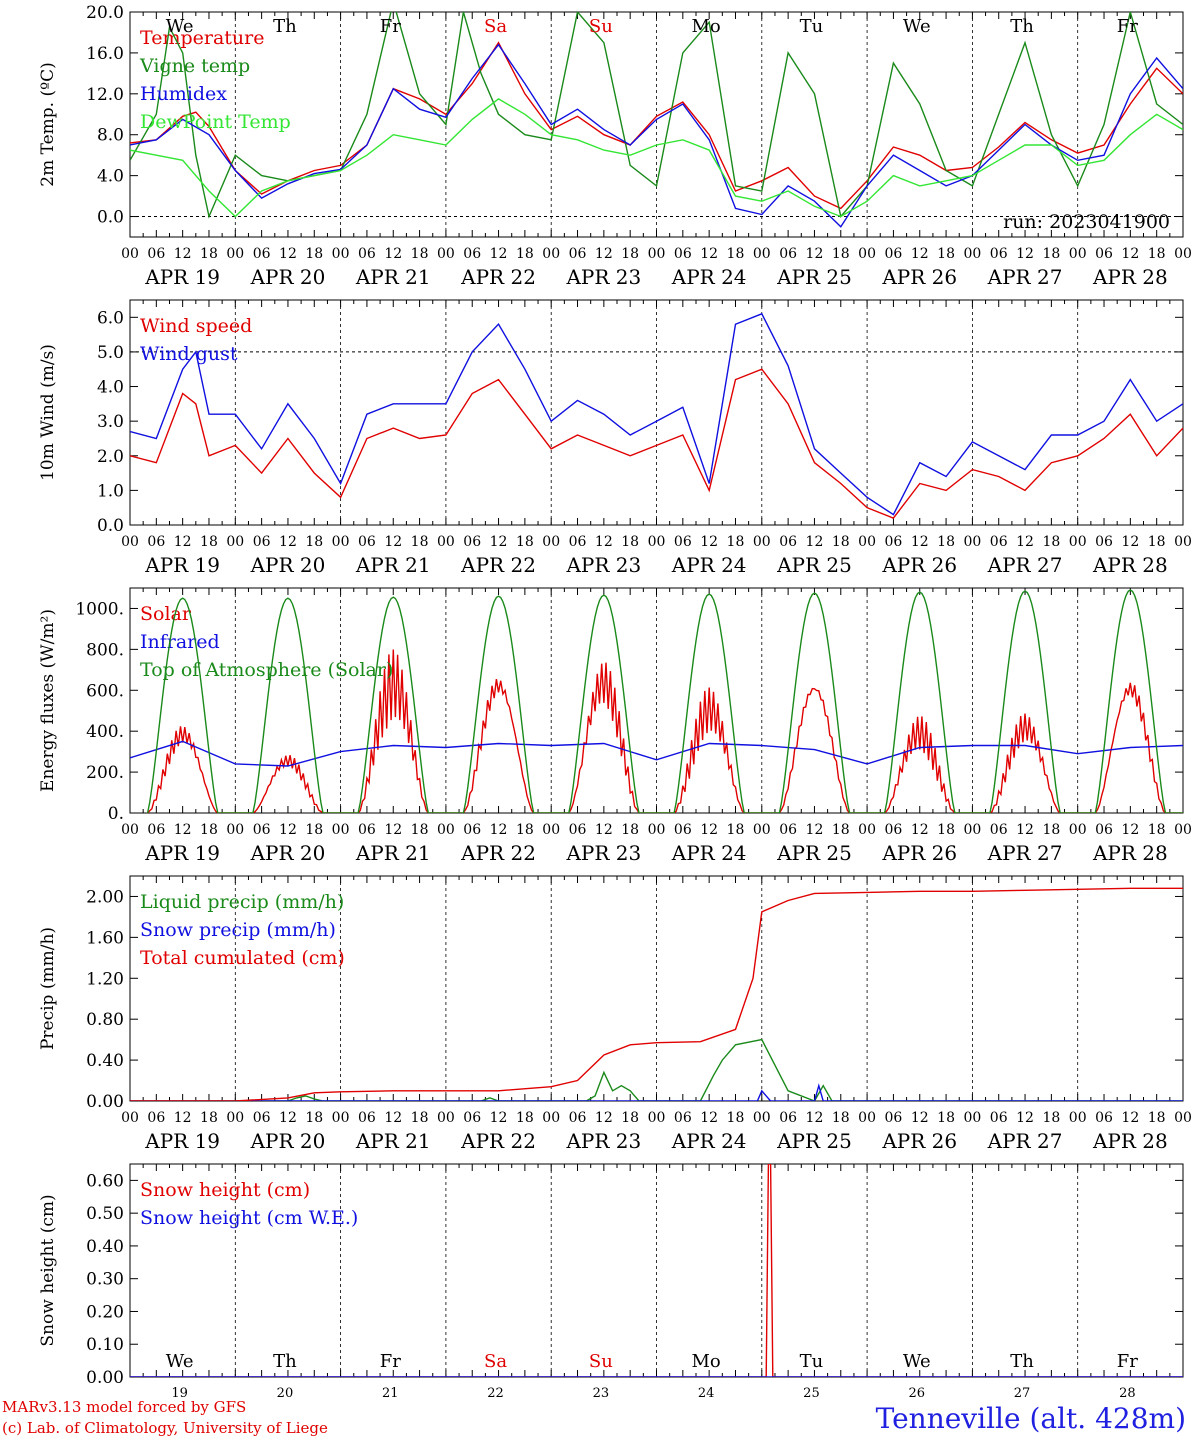 This screenshot has height=1440, width=1194. What do you see at coordinates (225, 1190) in the screenshot?
I see `legend-entry: Snow height (cm)` at bounding box center [225, 1190].